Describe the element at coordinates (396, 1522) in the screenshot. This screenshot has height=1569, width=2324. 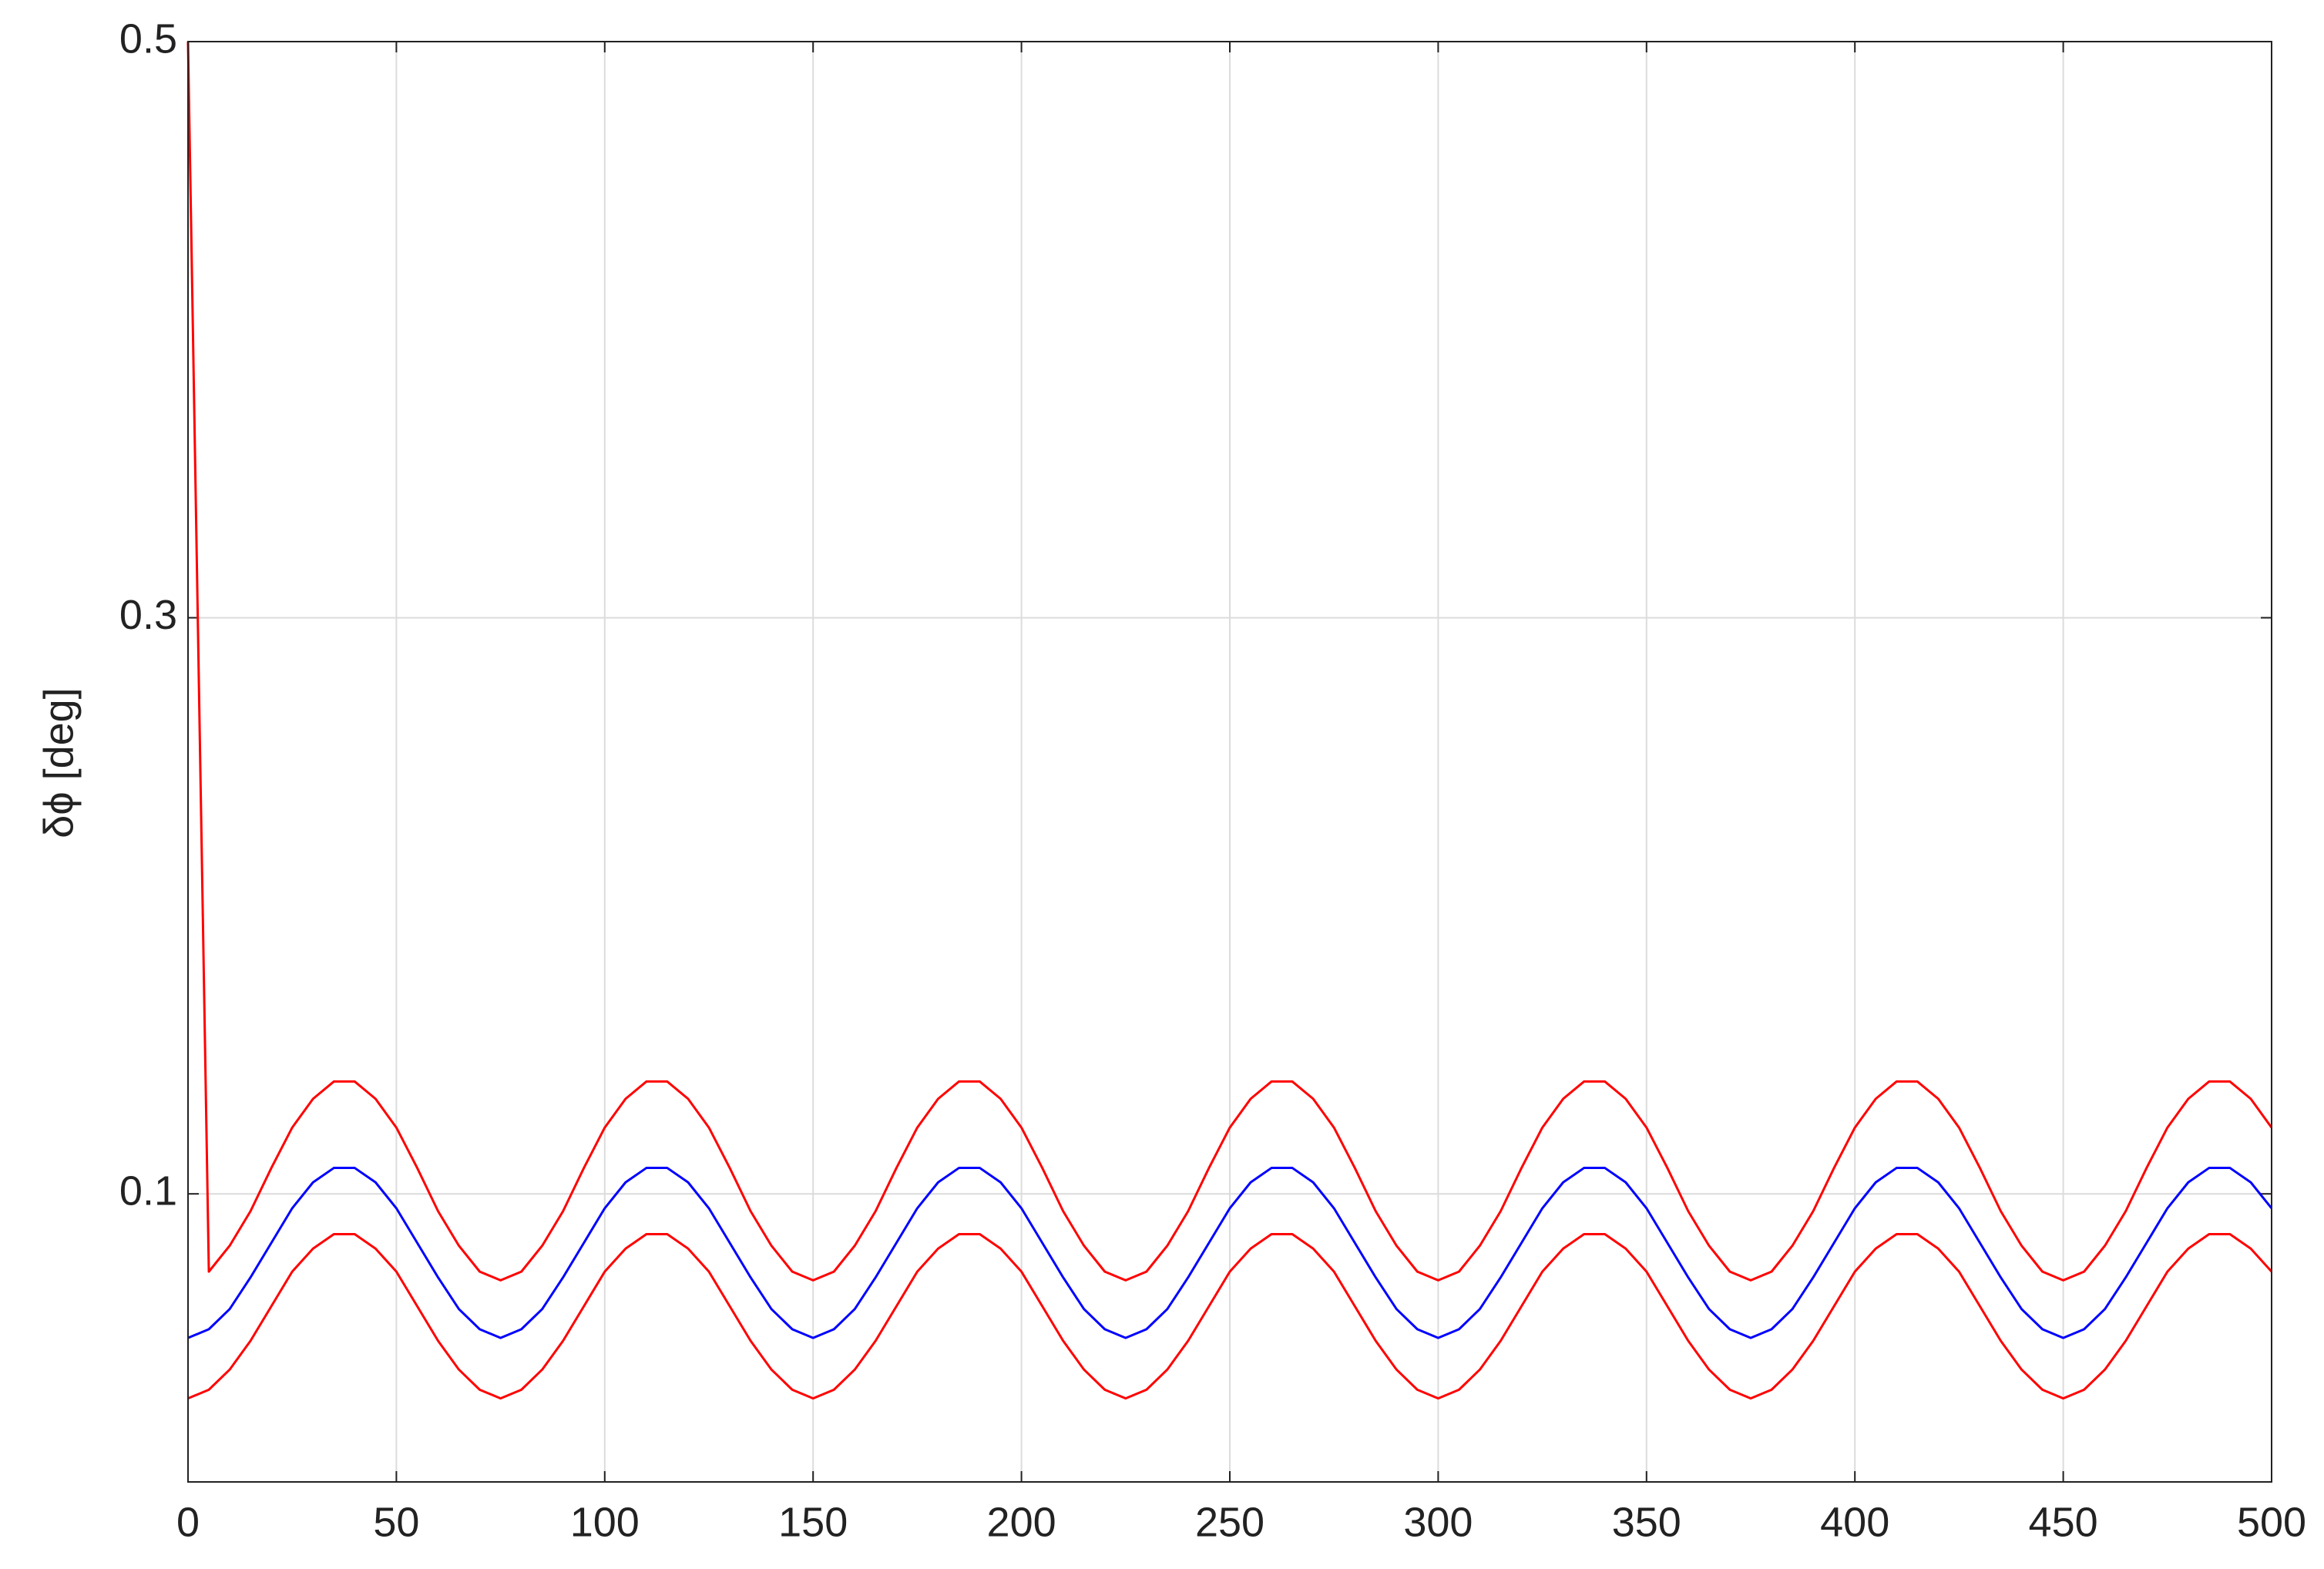
I see `x-tick-label: 50` at that location.